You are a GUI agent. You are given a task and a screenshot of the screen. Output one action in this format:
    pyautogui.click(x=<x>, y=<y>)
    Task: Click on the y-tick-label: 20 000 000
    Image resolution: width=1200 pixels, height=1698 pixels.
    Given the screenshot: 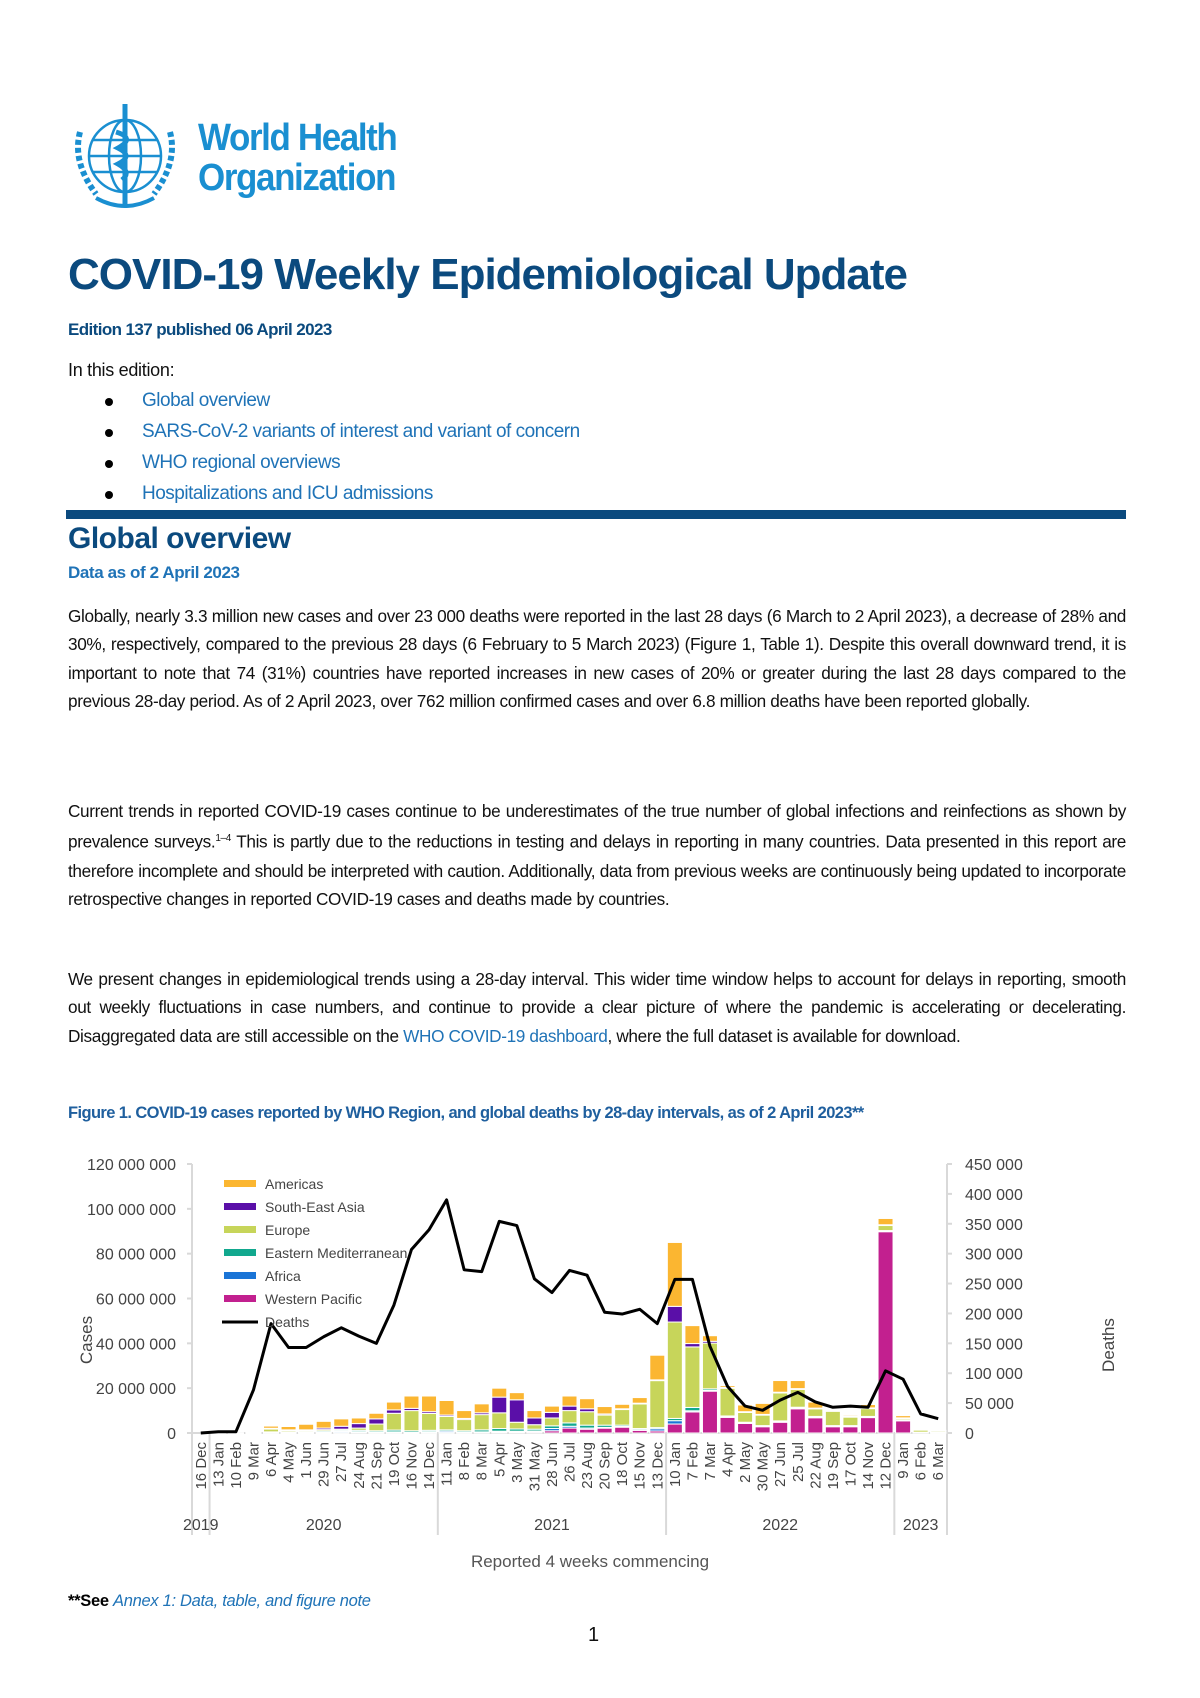 What is the action you would take?
    pyautogui.click(x=136, y=1389)
    